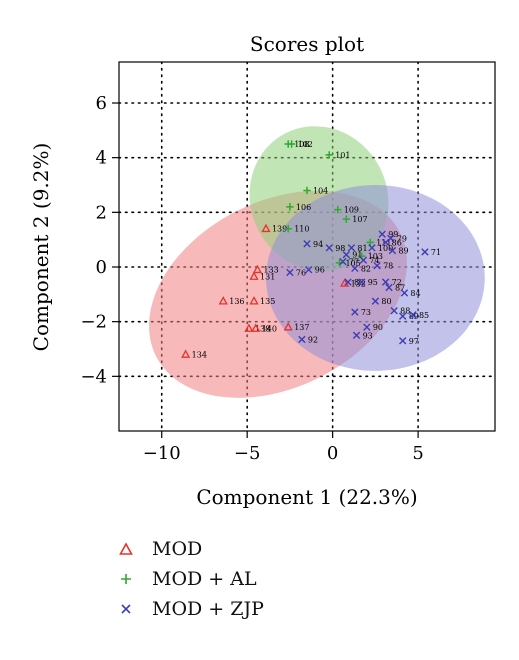 The image size is (519, 660). I want to click on point-label: 90, so click(378, 327).